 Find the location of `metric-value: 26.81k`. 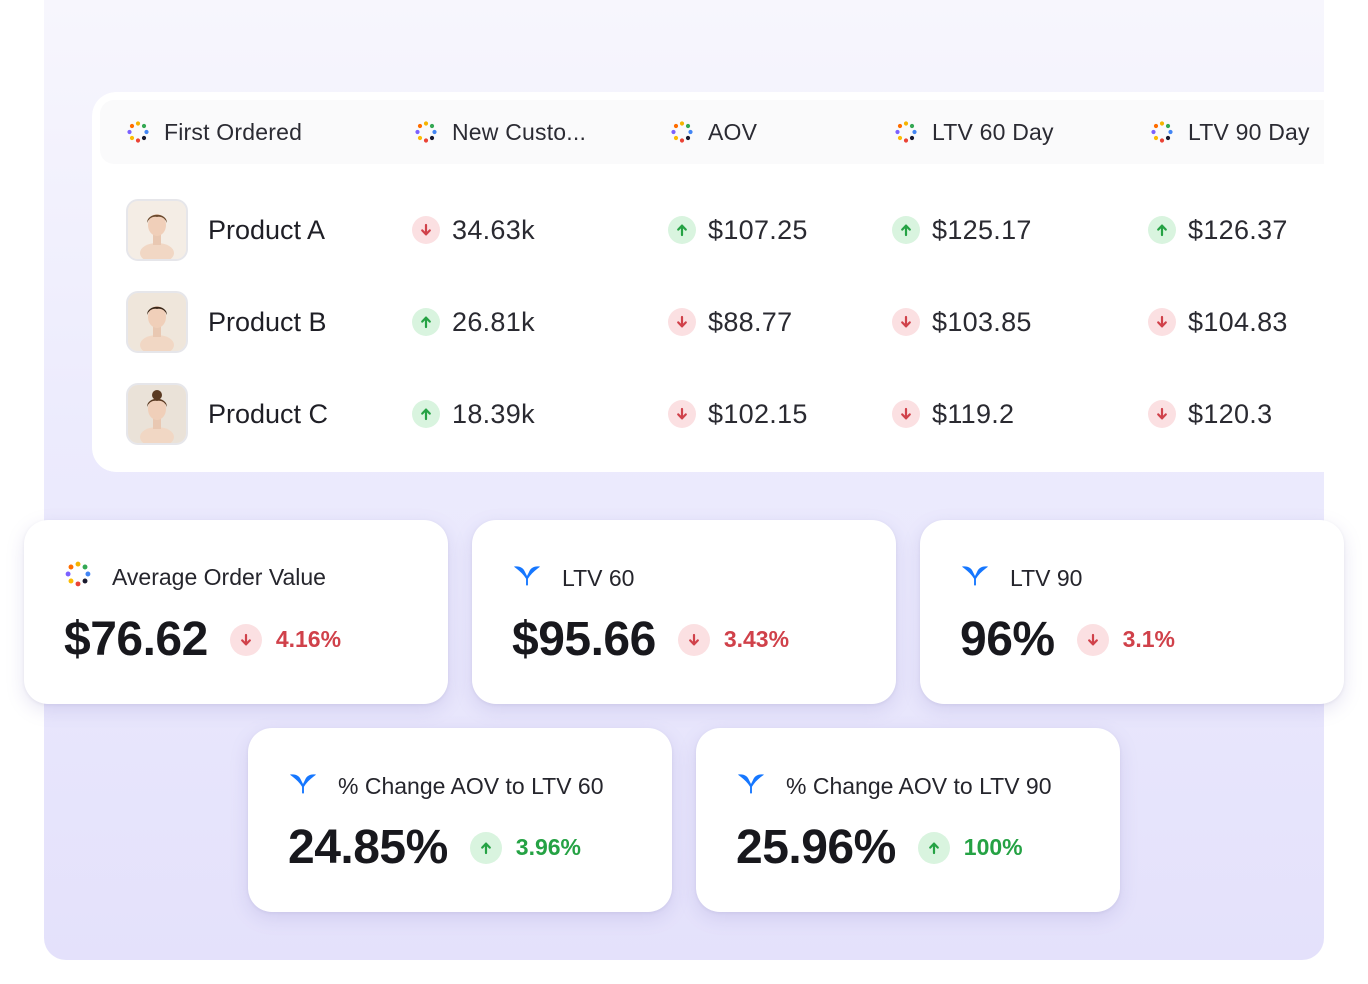

metric-value: 26.81k is located at coordinates (493, 321).